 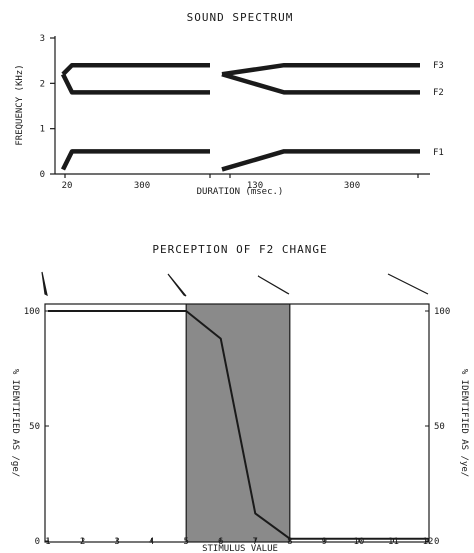 I want to click on spectrum-y-tick-label: 3, so click(x=42, y=39).